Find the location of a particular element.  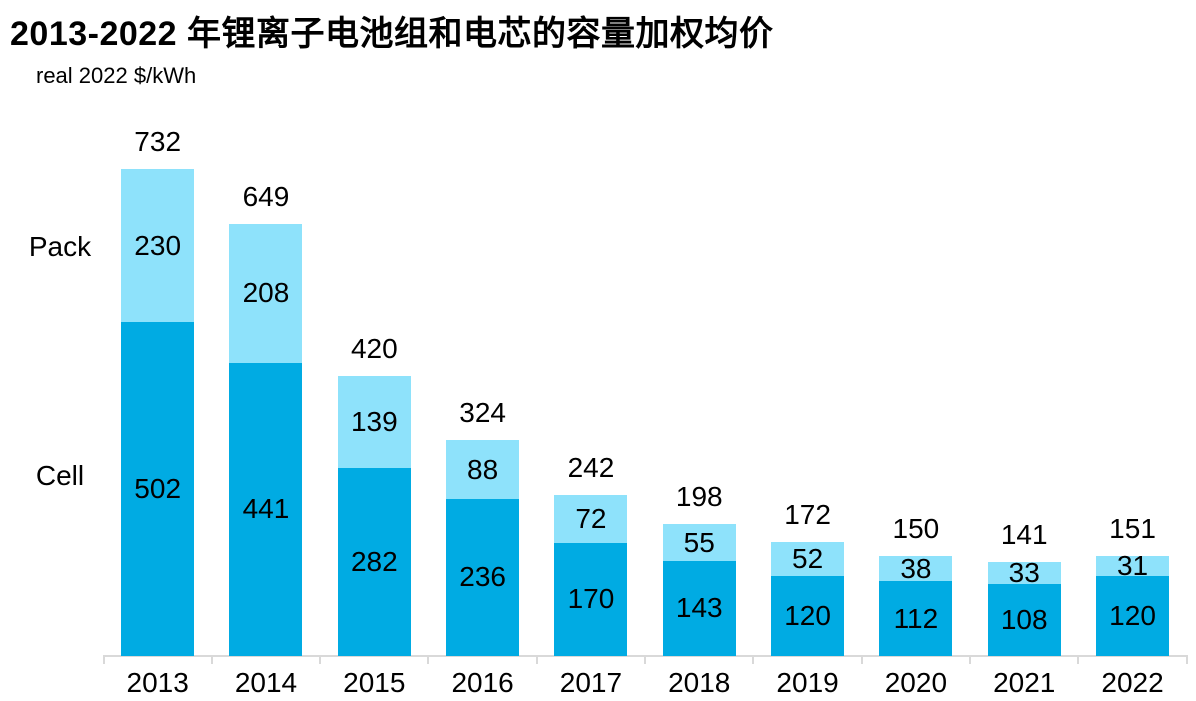

segment-value-cell-label: 502 is located at coordinates (158, 488).